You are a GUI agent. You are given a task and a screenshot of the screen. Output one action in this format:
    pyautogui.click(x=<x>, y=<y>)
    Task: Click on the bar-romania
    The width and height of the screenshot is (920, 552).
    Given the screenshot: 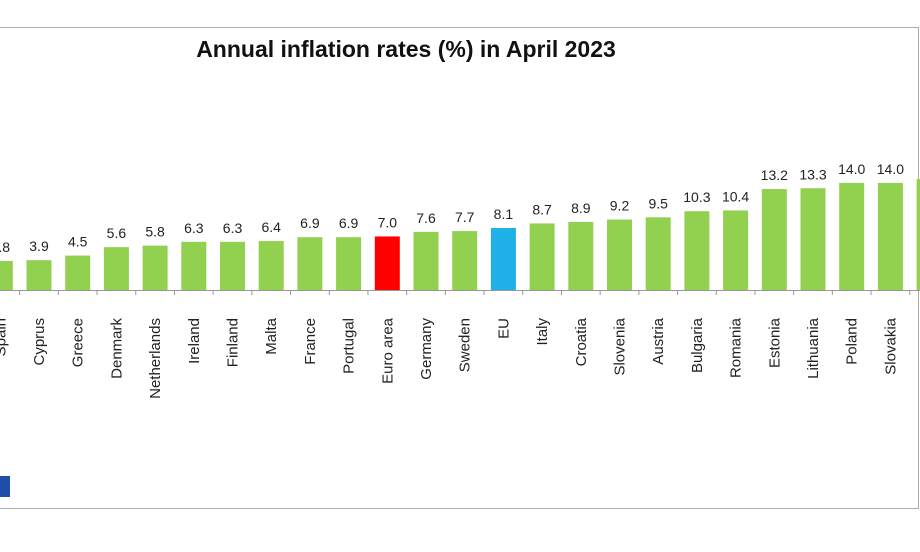 What is the action you would take?
    pyautogui.click(x=736, y=250)
    